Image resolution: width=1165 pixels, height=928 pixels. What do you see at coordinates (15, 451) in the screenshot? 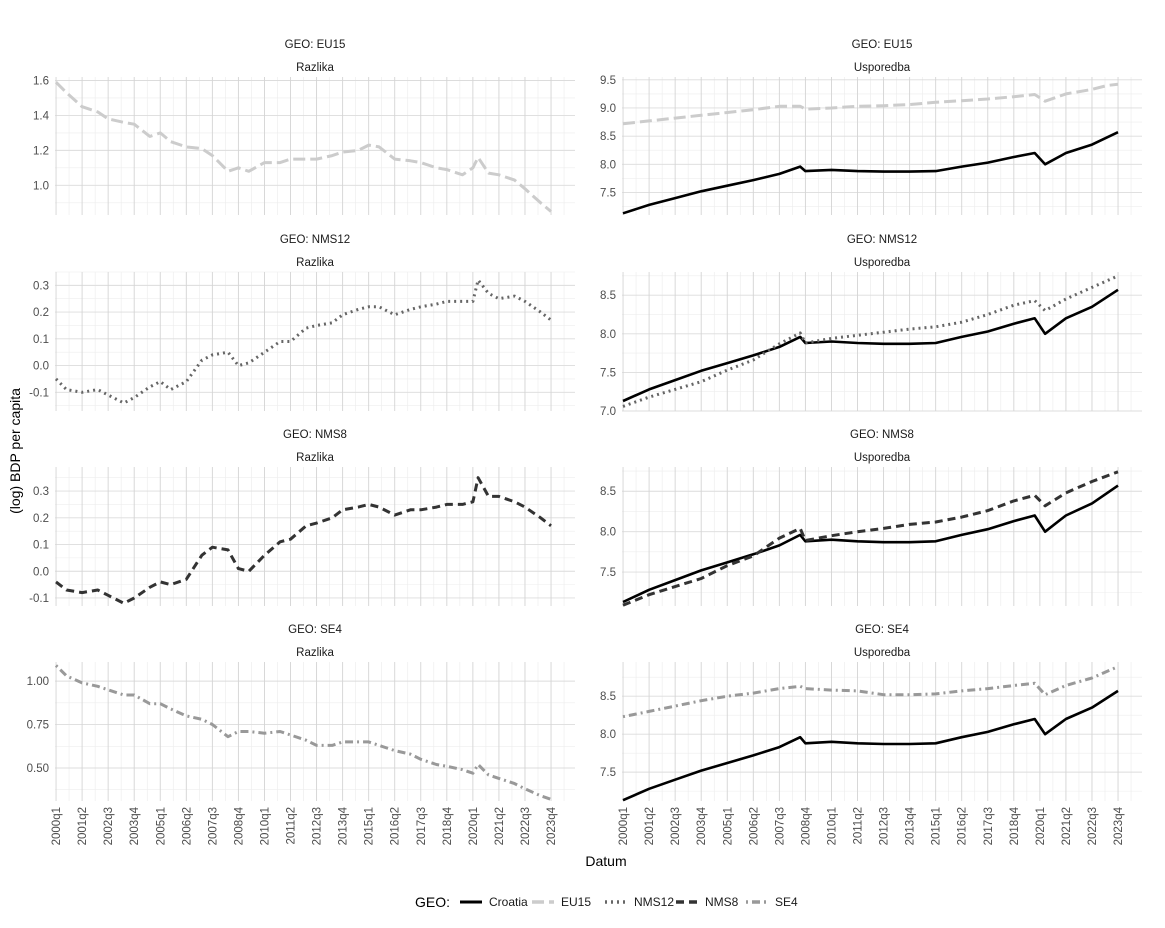
I see `y-axis-title: (log) BDP per capita` at bounding box center [15, 451].